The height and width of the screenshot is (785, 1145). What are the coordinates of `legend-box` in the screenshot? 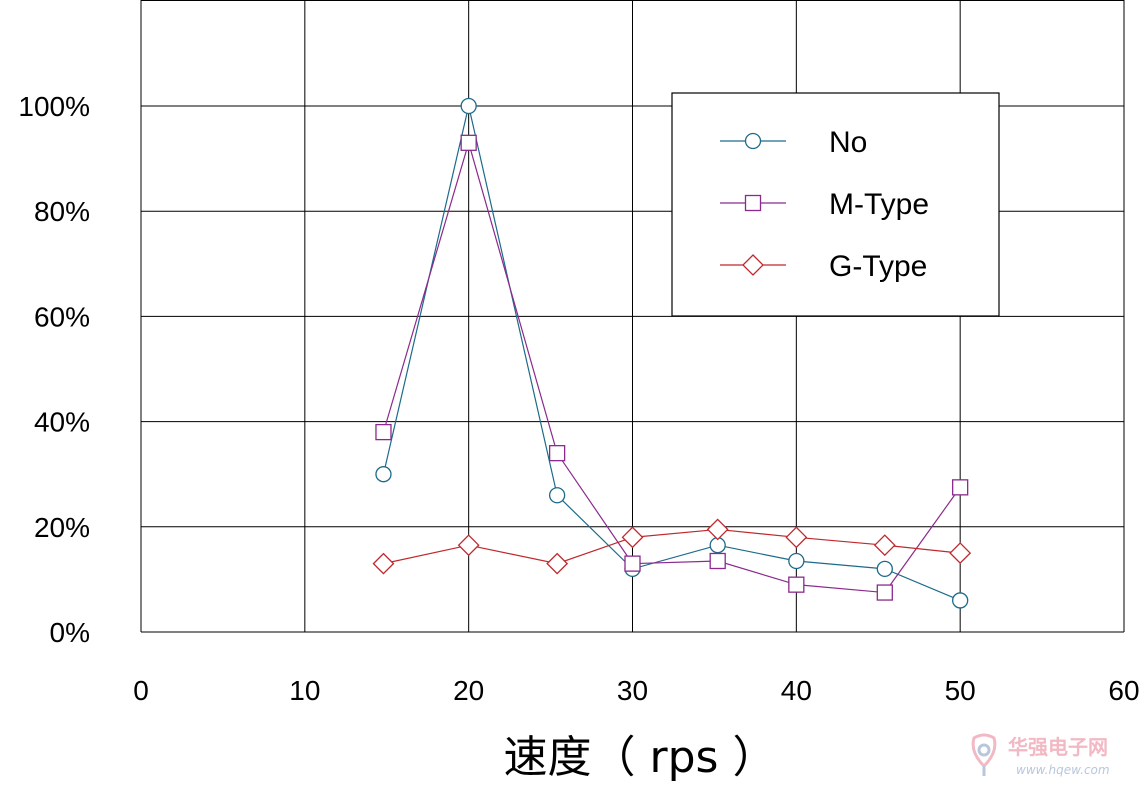 It's located at (835, 204).